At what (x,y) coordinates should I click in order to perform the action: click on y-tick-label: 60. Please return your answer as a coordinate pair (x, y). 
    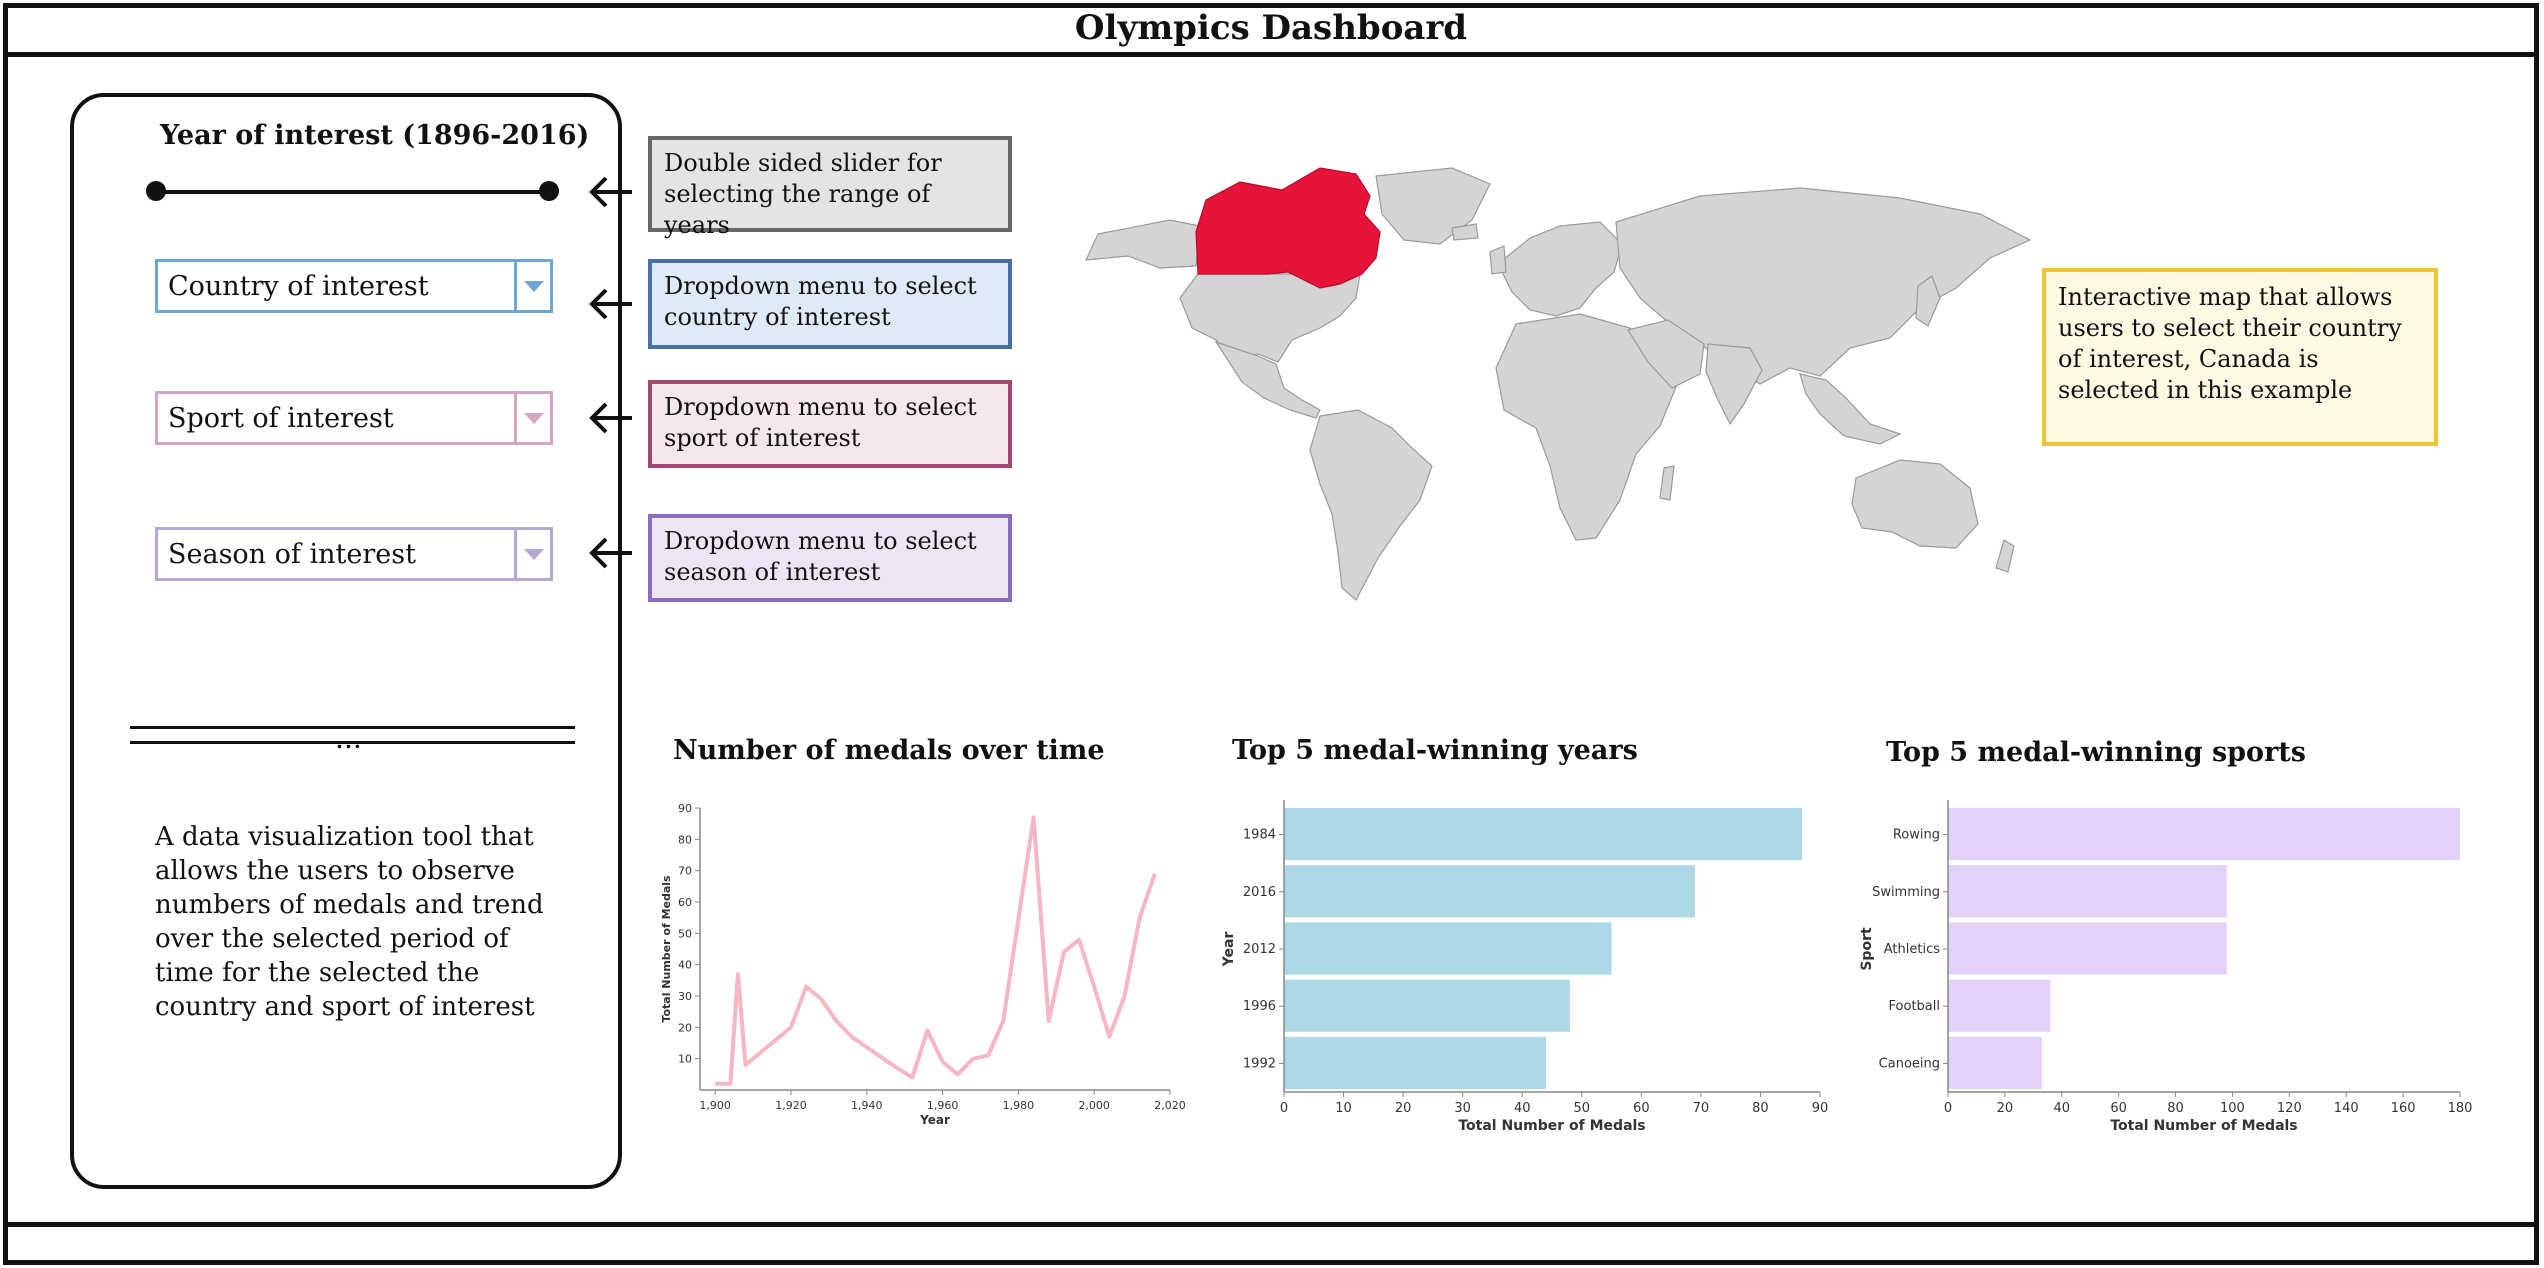
    Looking at the image, I should click on (685, 902).